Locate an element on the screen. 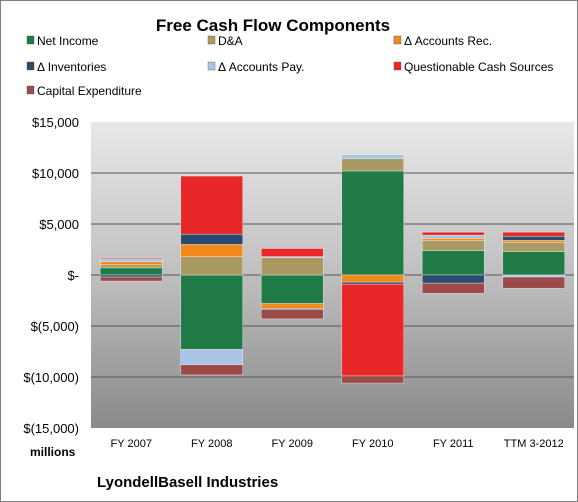 The height and width of the screenshot is (502, 578). legend-swatch-capital-expenditure is located at coordinates (30, 90).